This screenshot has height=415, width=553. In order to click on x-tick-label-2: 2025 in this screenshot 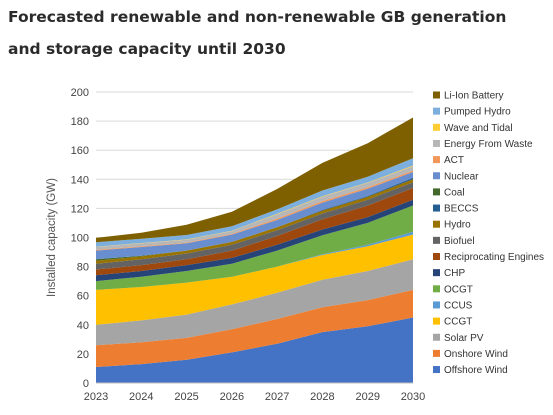, I will do `click(186, 397)`.